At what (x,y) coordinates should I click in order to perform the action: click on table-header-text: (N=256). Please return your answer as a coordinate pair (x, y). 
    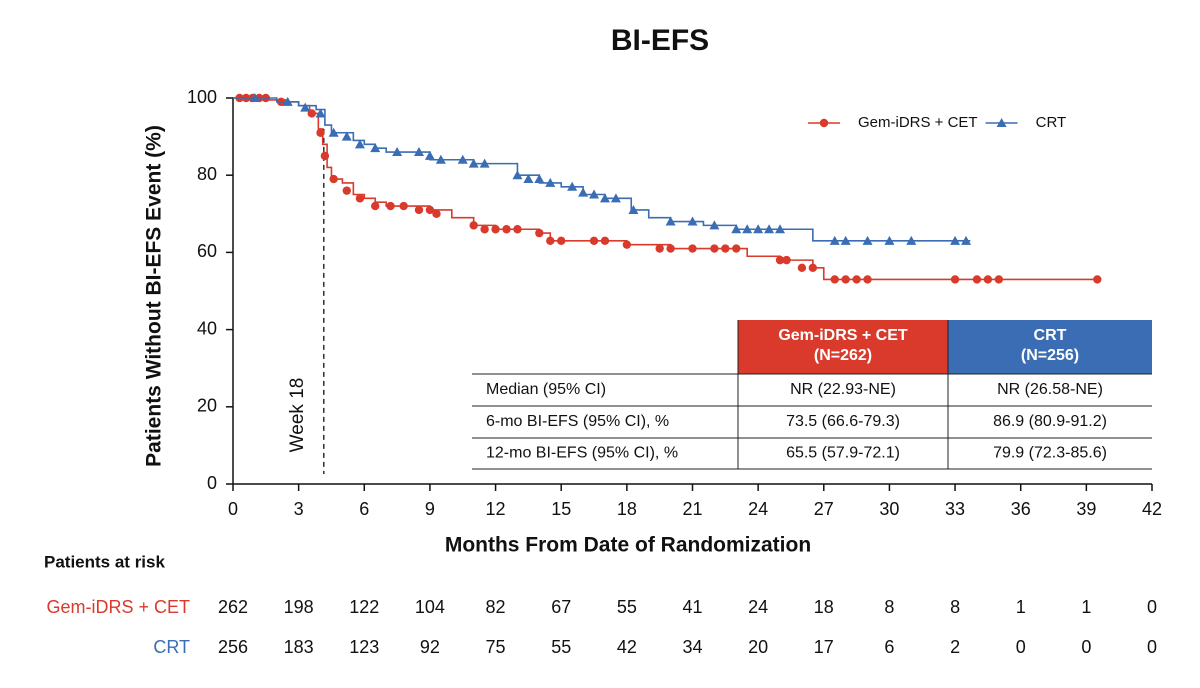
    Looking at the image, I should click on (1050, 355).